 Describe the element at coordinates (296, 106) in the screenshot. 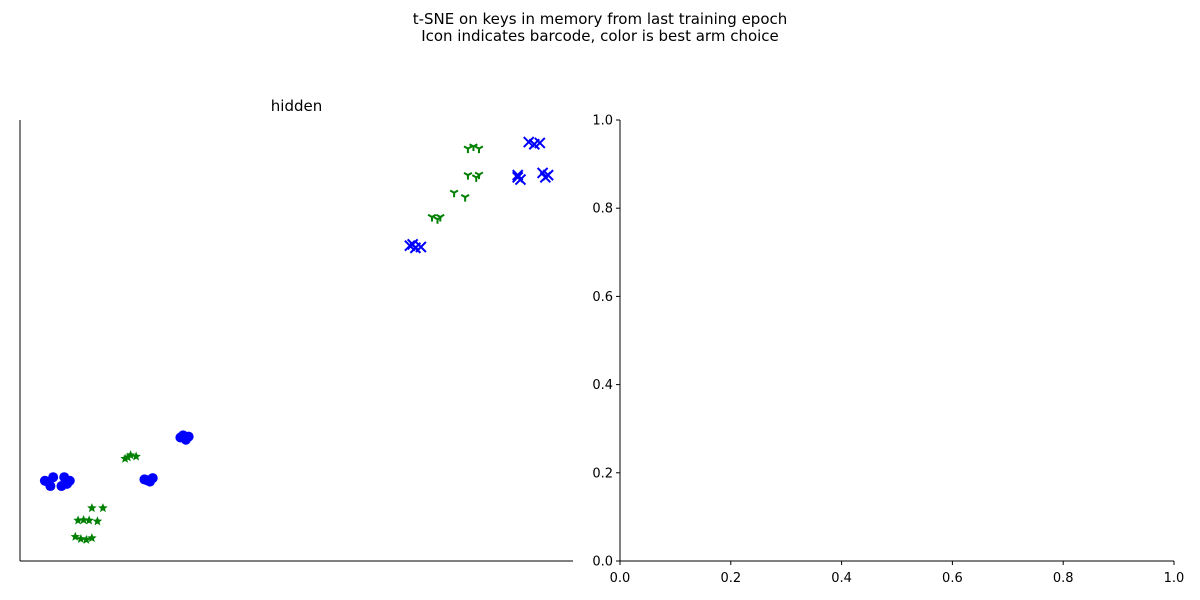

I see `left-axes-title: hidden` at that location.